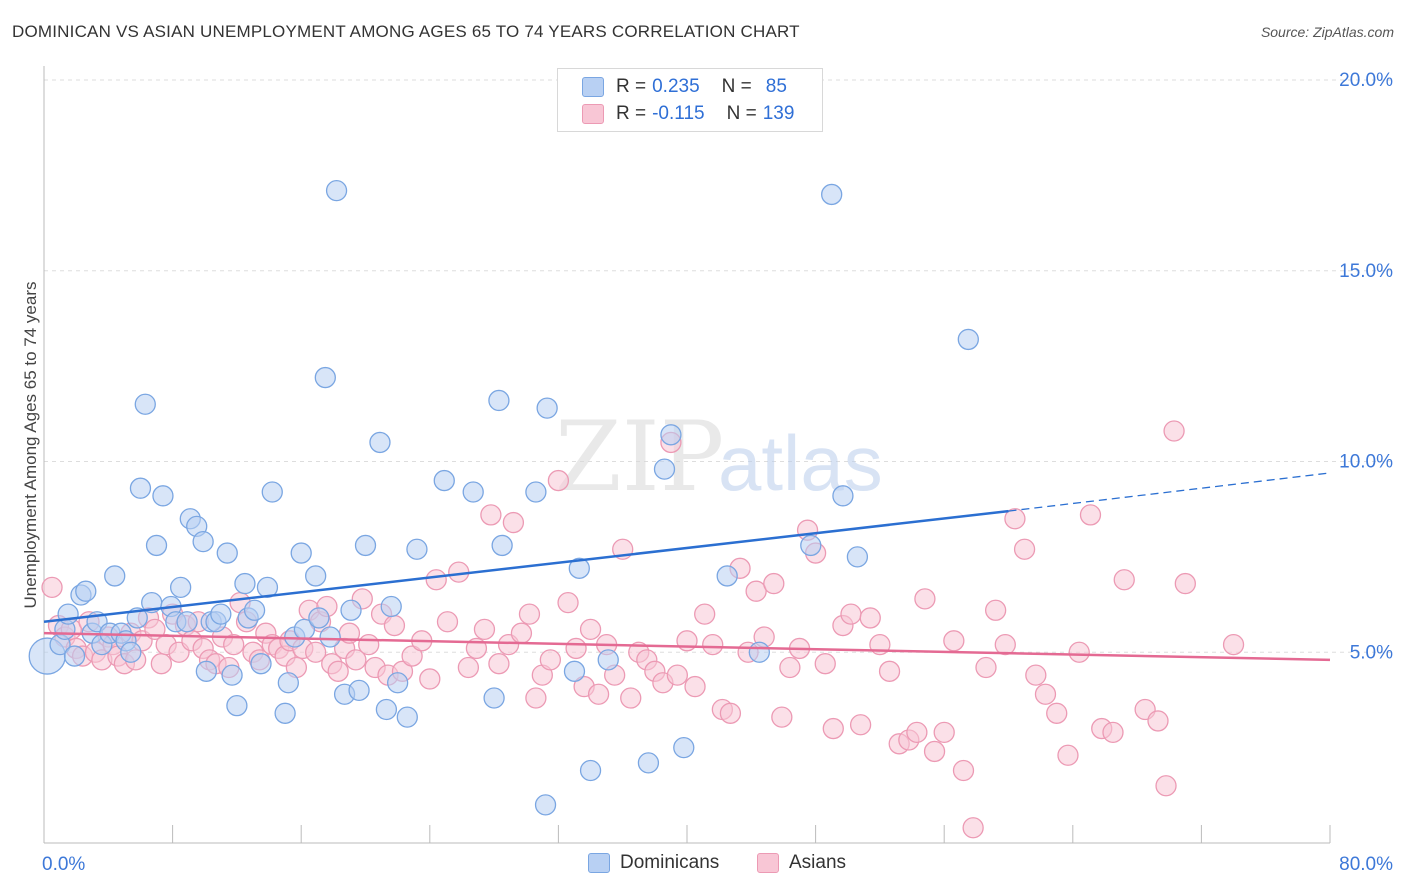 This screenshot has width=1406, height=892. Describe the element at coordinates (1366, 462) in the screenshot. I see `y-tick-label: 10.0%` at that location.